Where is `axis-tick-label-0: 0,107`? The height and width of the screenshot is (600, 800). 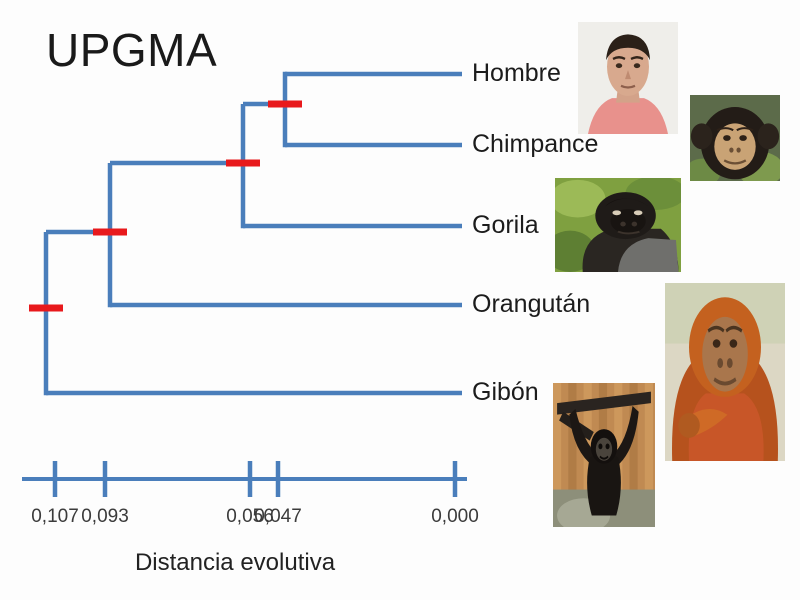 axis-tick-label-0: 0,107 is located at coordinates (55, 516).